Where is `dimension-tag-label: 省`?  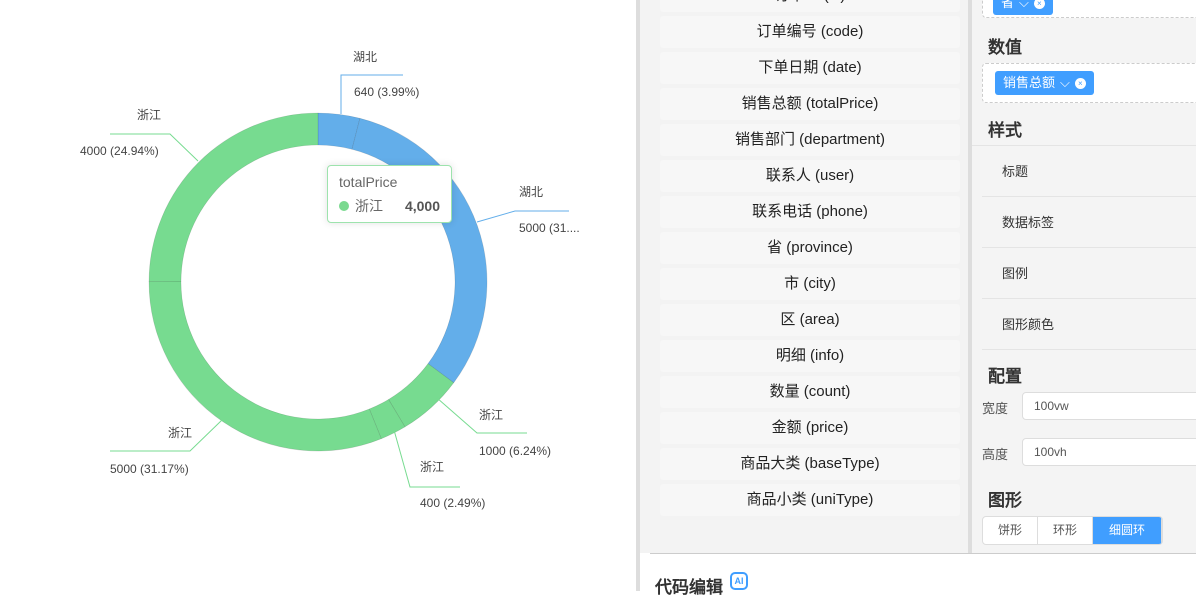
dimension-tag-label: 省 is located at coordinates (1008, 5).